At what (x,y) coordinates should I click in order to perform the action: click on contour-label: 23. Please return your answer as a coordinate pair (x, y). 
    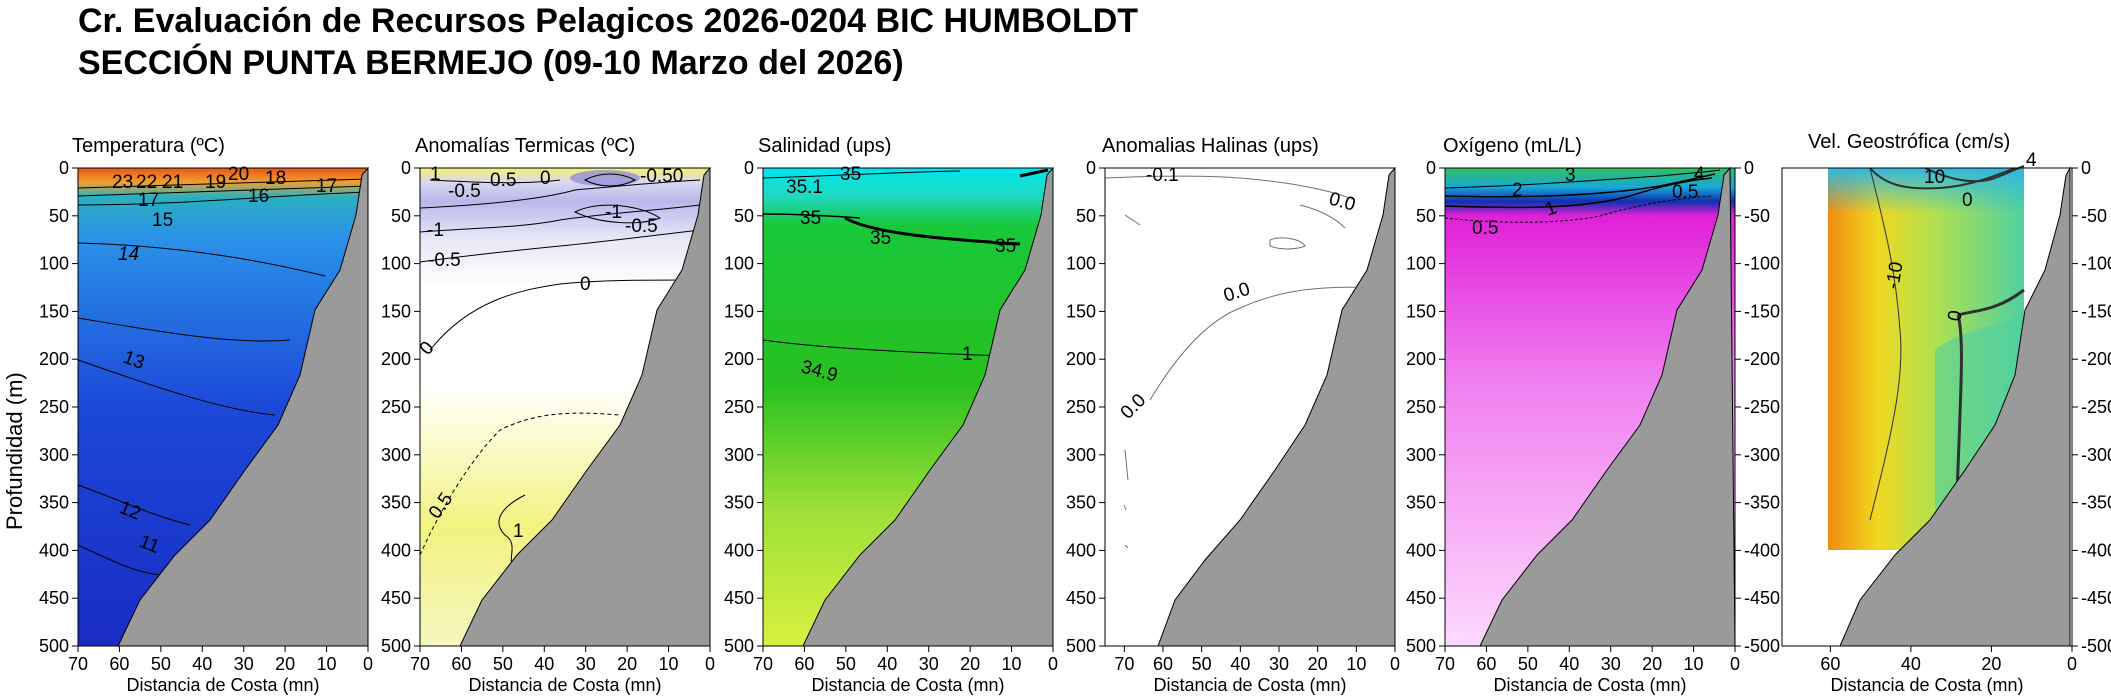
    Looking at the image, I should click on (122, 182).